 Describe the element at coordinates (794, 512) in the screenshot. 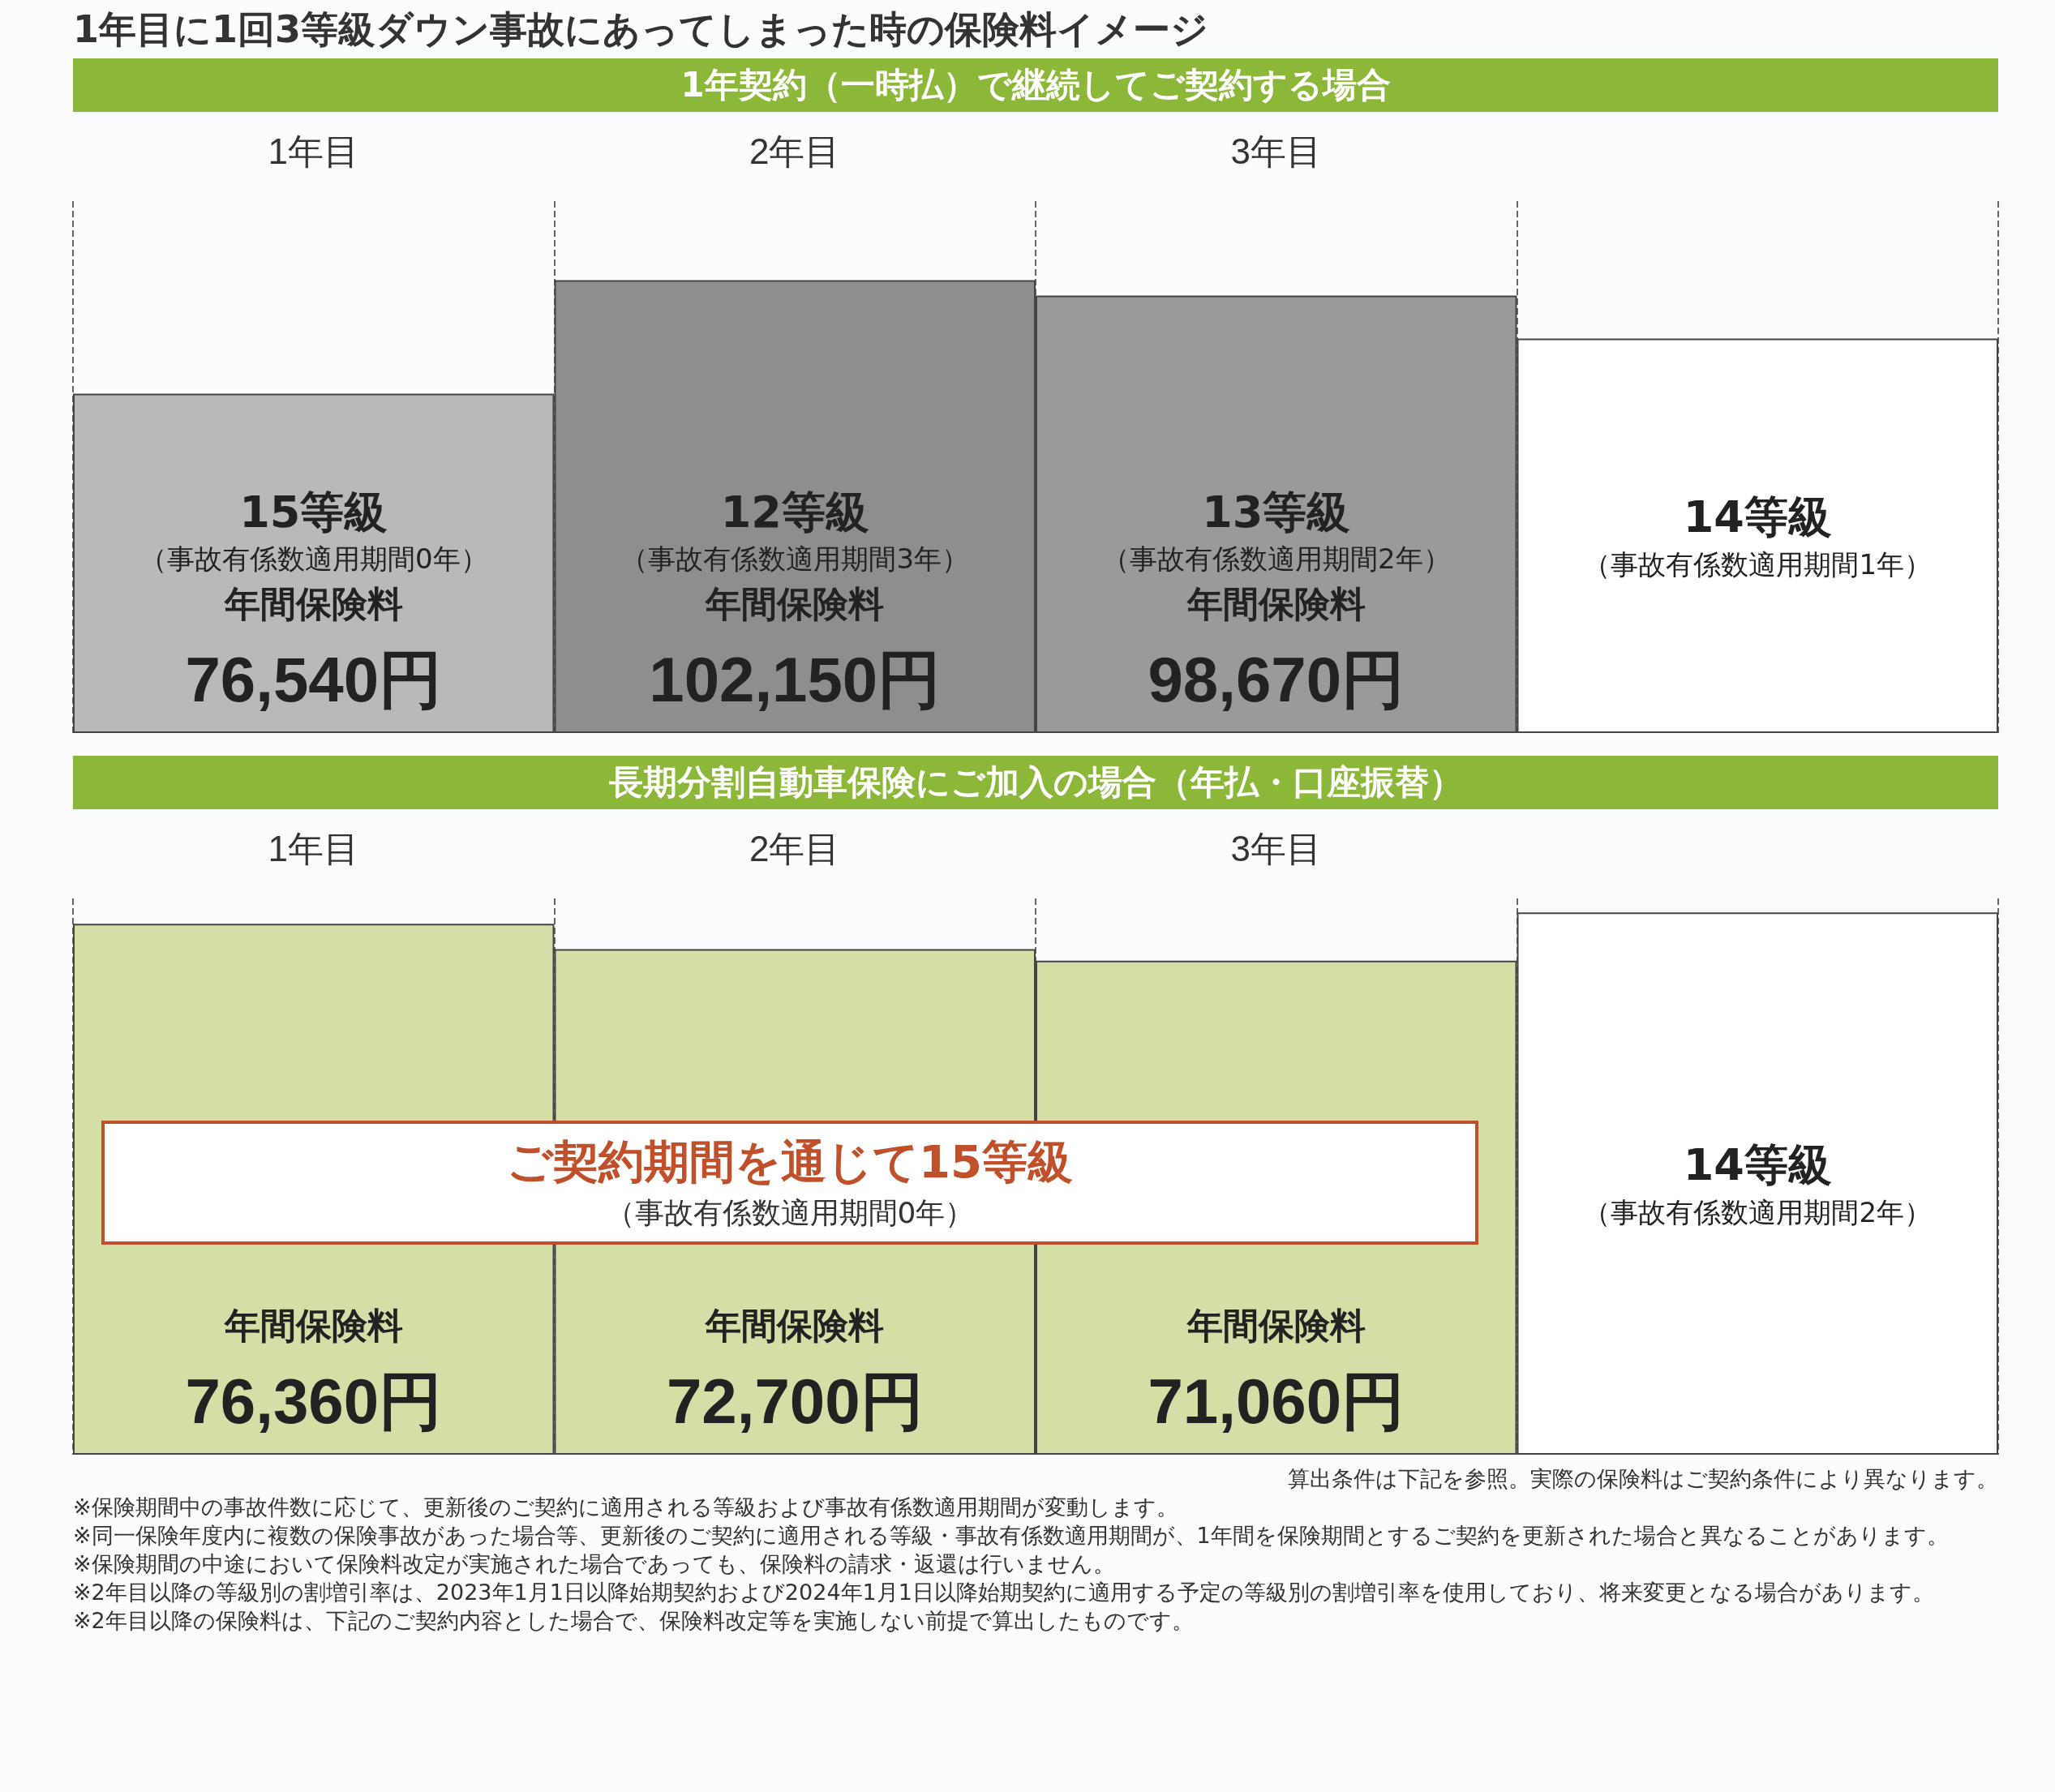

I see `annotation: 12等級` at that location.